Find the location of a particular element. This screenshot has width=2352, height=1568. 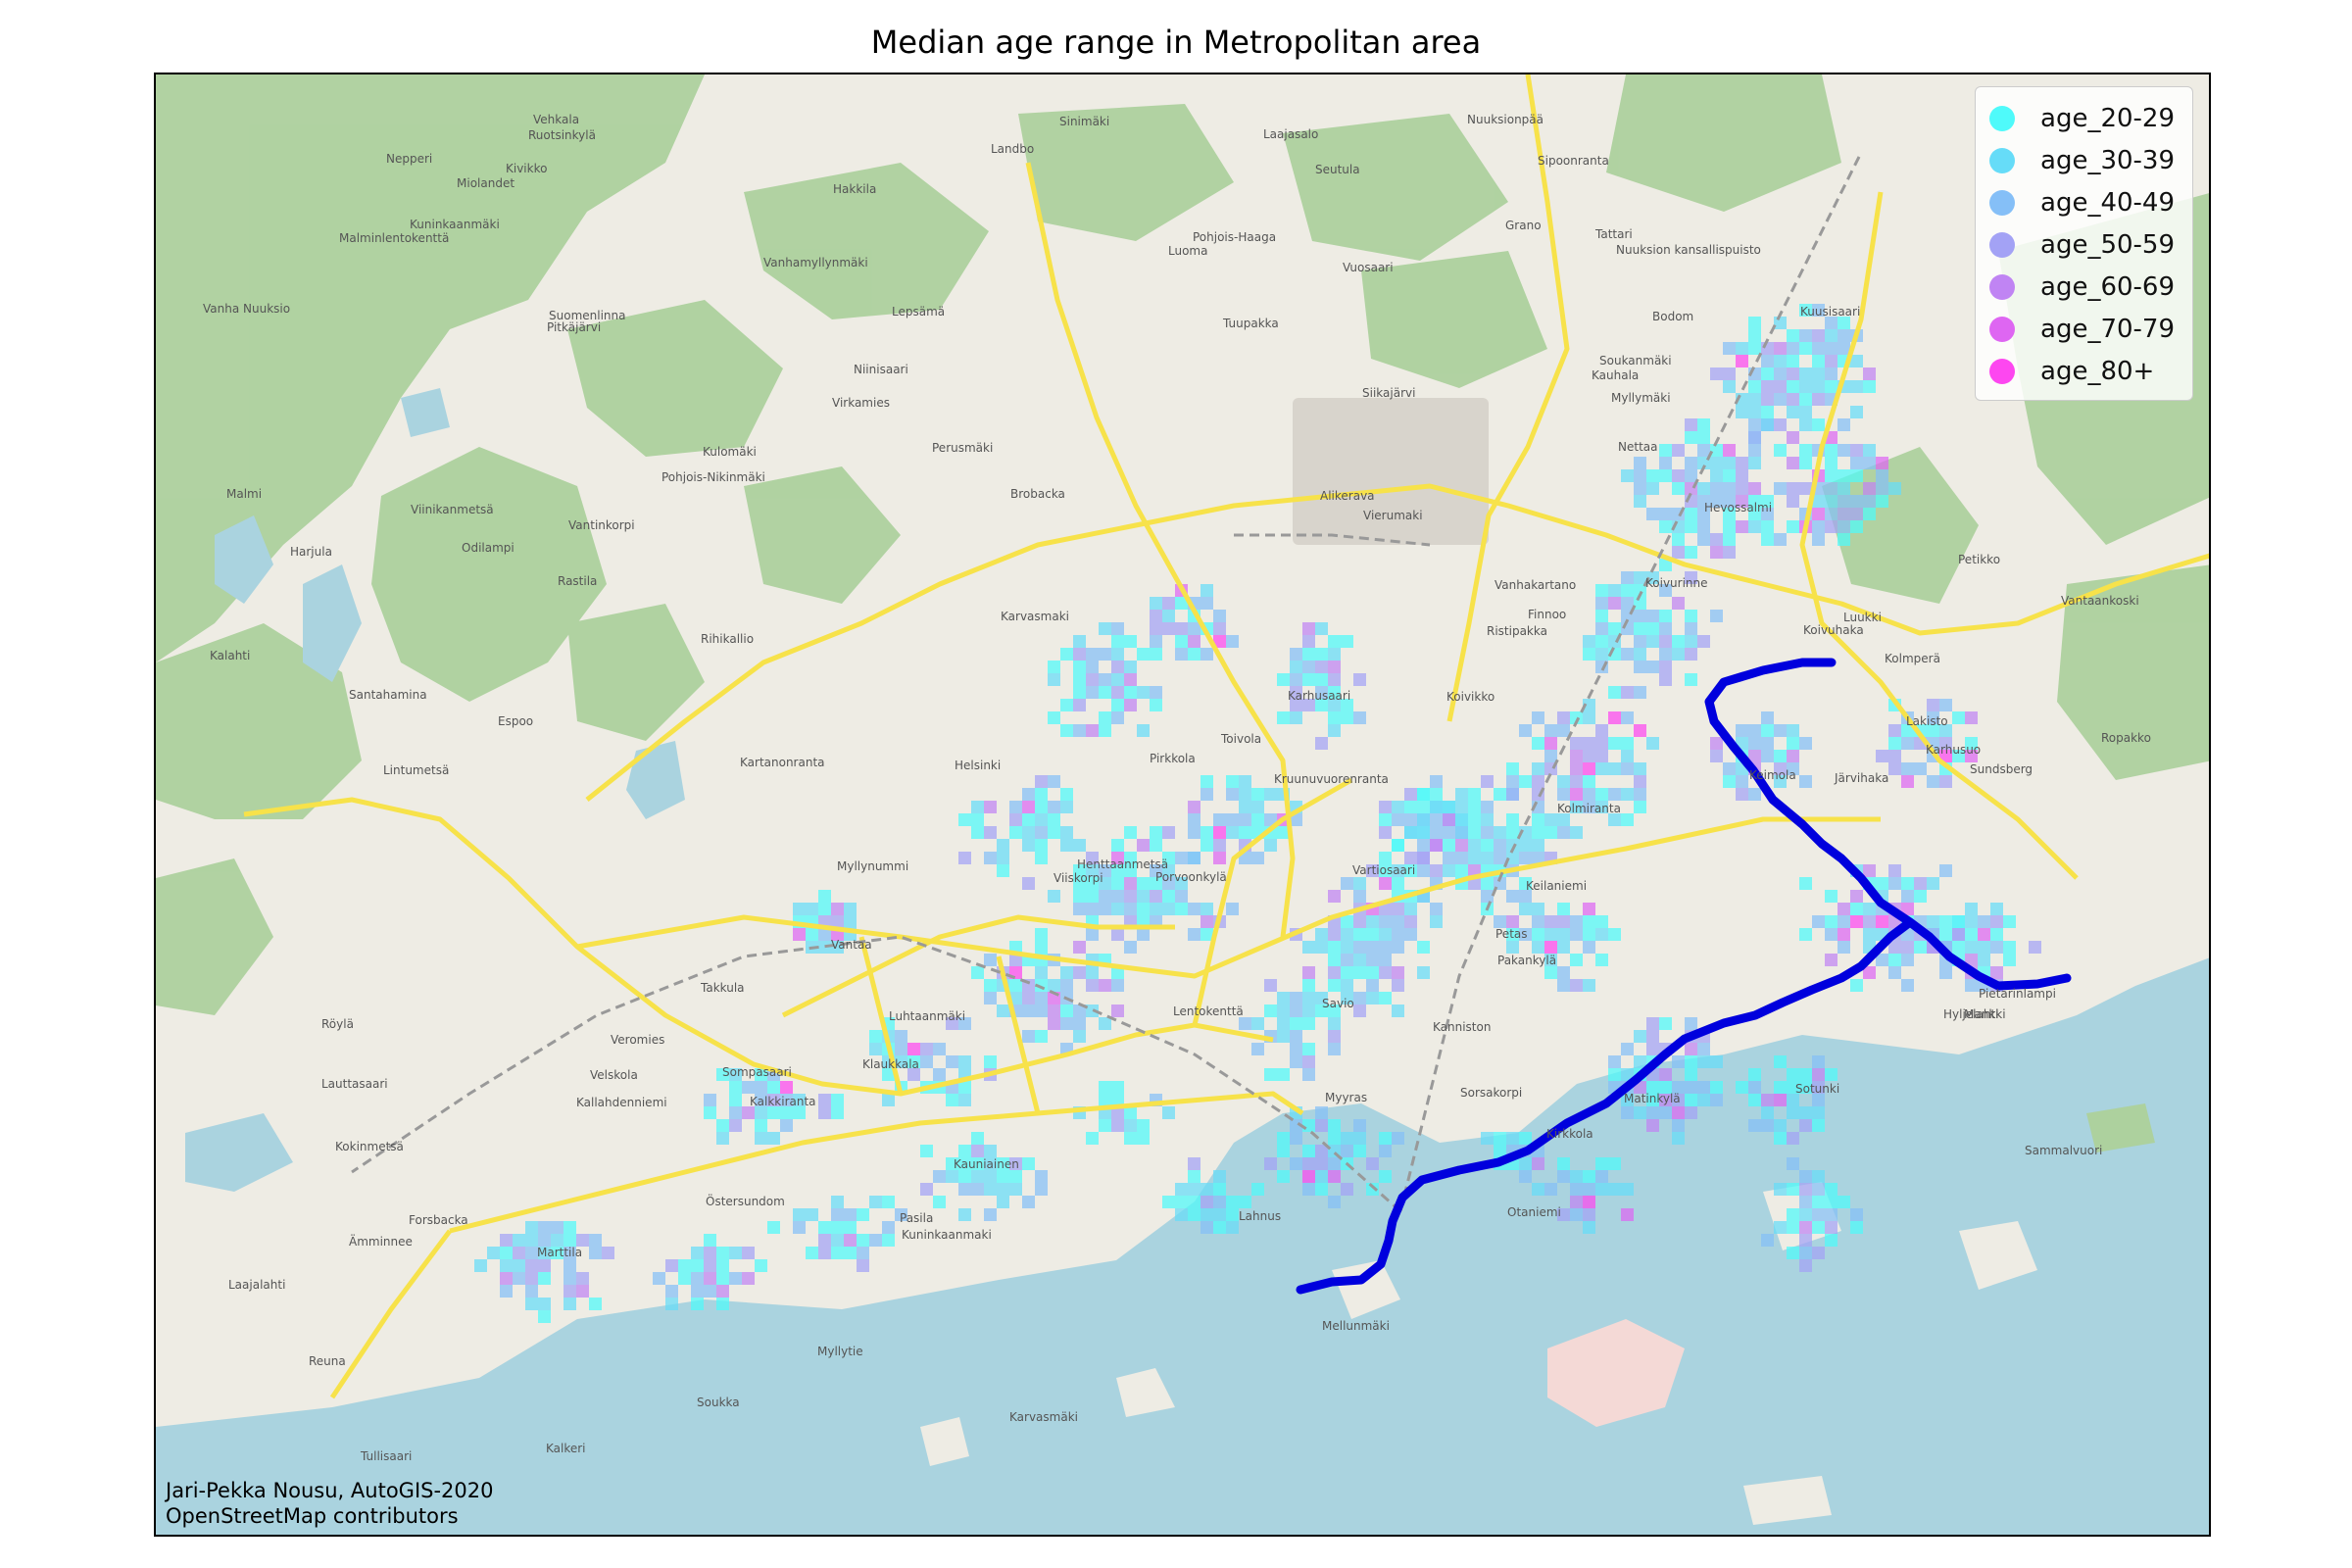

legend-item: age_30-39 is located at coordinates (2082, 160).